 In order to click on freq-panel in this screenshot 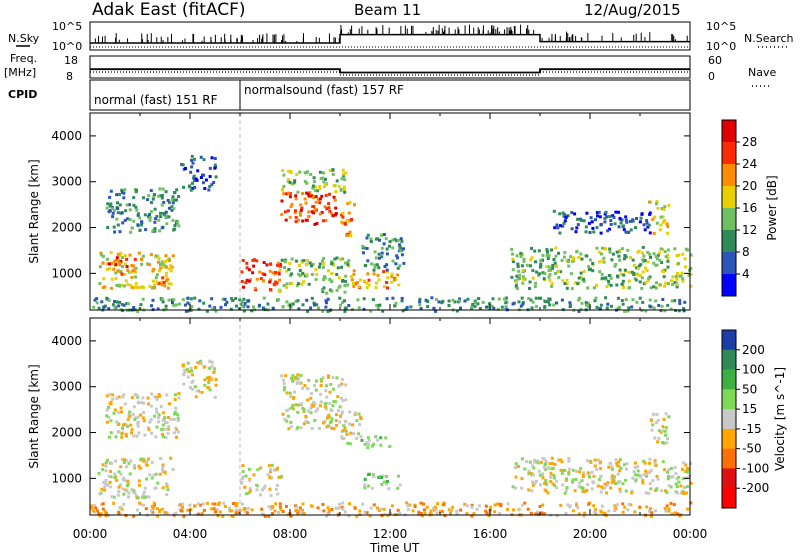, I will do `click(390, 67)`.